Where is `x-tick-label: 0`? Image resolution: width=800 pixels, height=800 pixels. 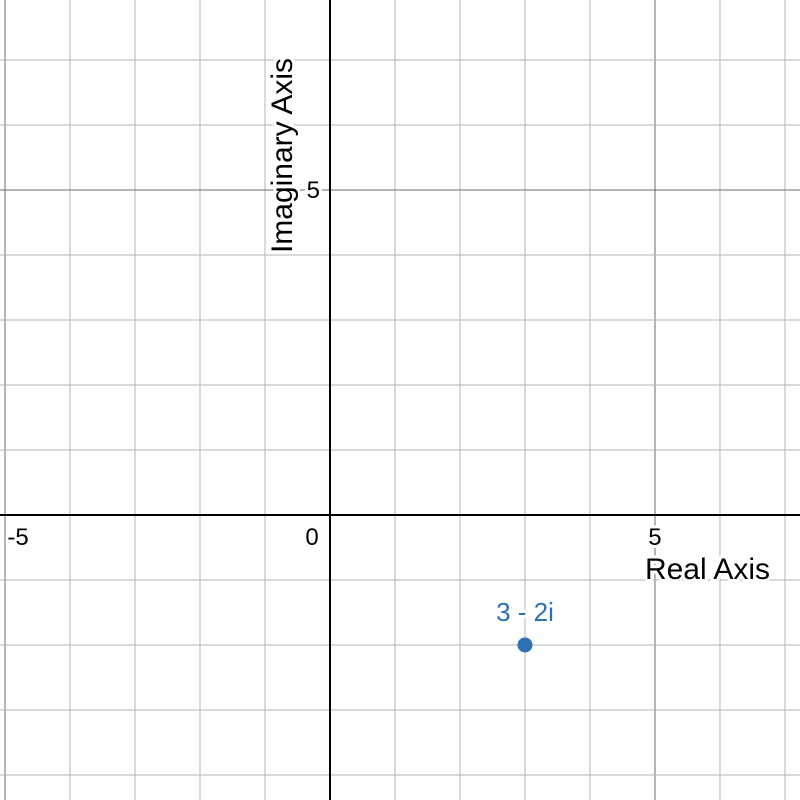 x-tick-label: 0 is located at coordinates (311, 537).